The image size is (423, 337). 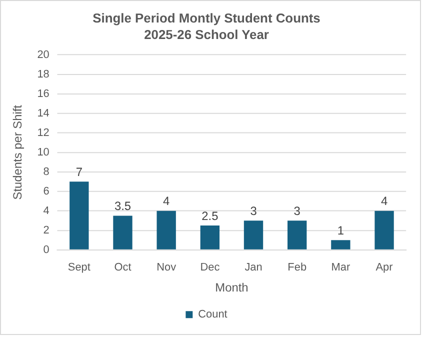 I want to click on x-tick-label: Mar, so click(x=340, y=267).